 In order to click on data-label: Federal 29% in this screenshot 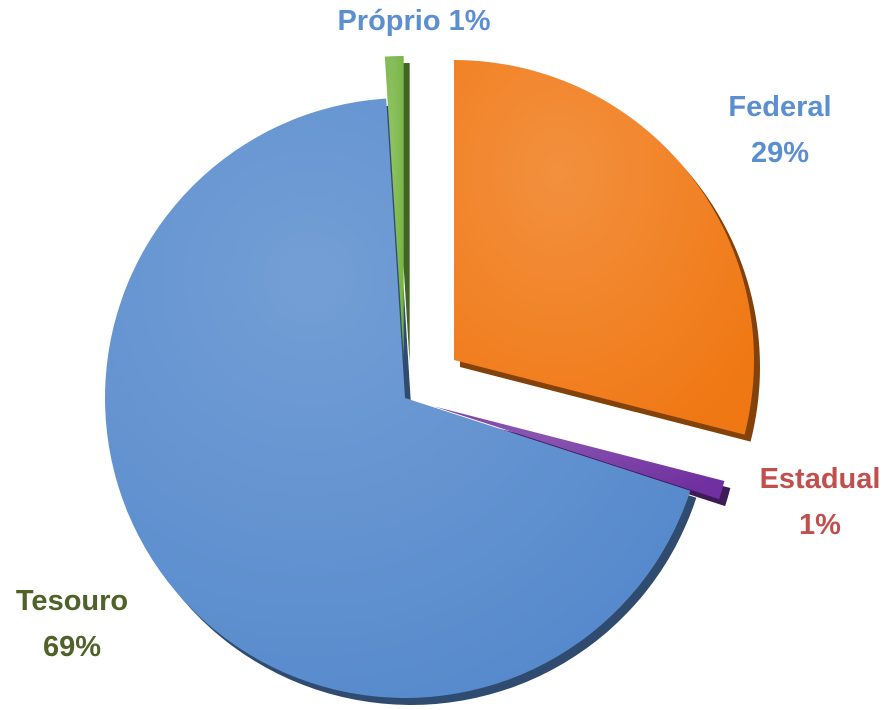, I will do `click(779, 130)`.